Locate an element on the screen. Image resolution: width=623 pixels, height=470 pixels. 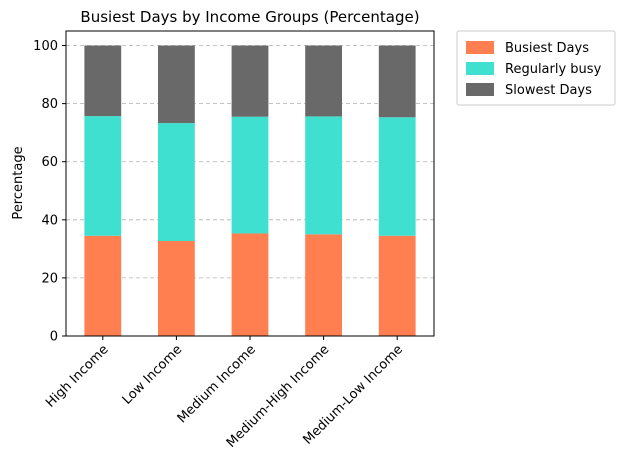
bar-regularly-busy-medium-high-income is located at coordinates (323, 175).